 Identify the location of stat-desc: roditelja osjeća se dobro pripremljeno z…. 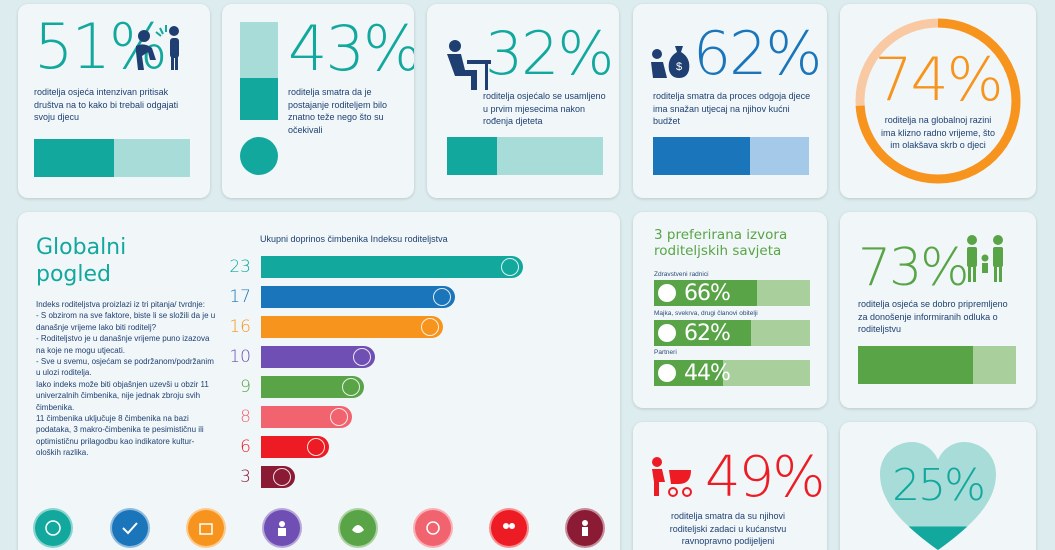
(933, 316).